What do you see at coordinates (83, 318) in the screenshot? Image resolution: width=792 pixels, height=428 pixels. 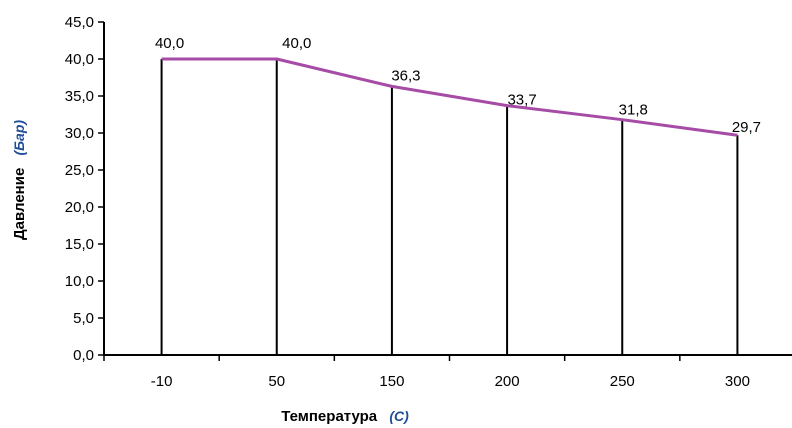 I see `y-tick-label: 5,0` at bounding box center [83, 318].